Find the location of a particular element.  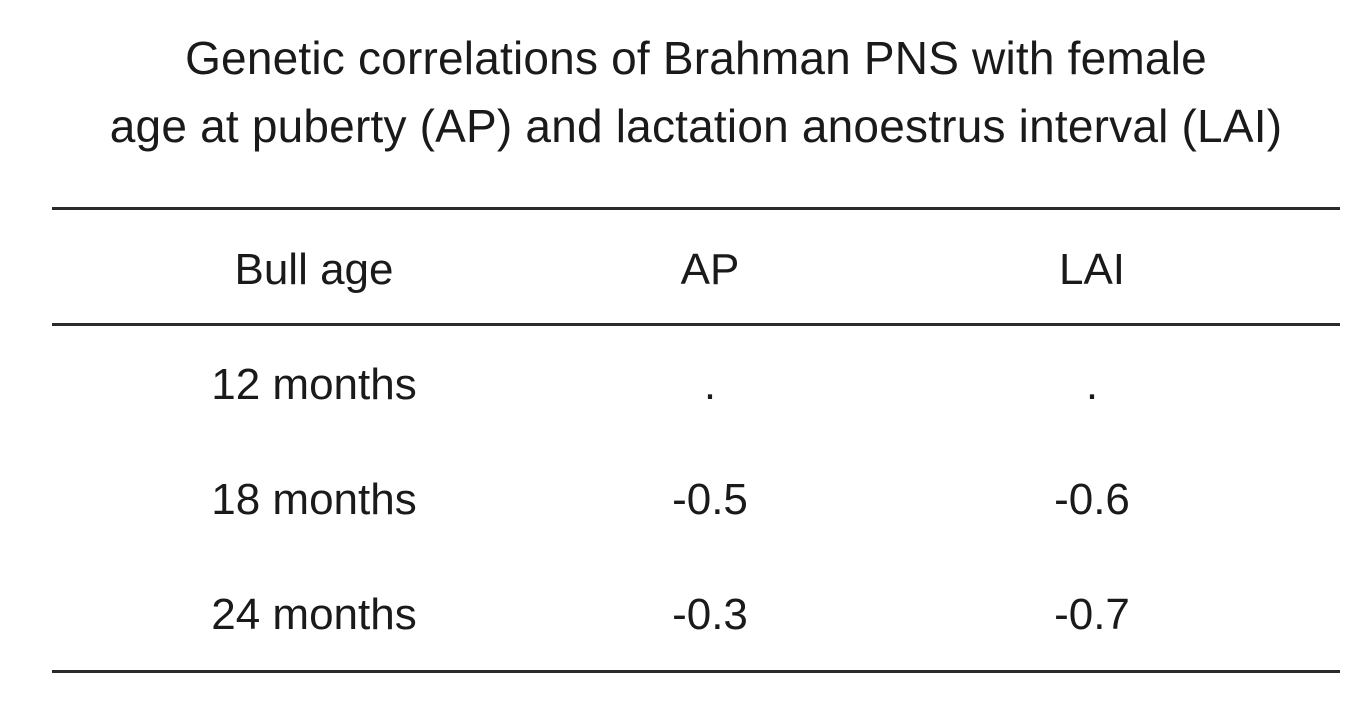

row-18-months-bull-age: 18 months is located at coordinates (314, 499).